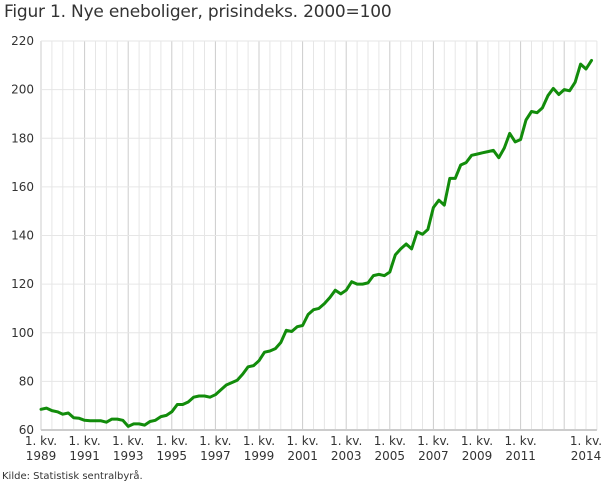  What do you see at coordinates (346, 456) in the screenshot?
I see `x-tick-label: 2003` at bounding box center [346, 456].